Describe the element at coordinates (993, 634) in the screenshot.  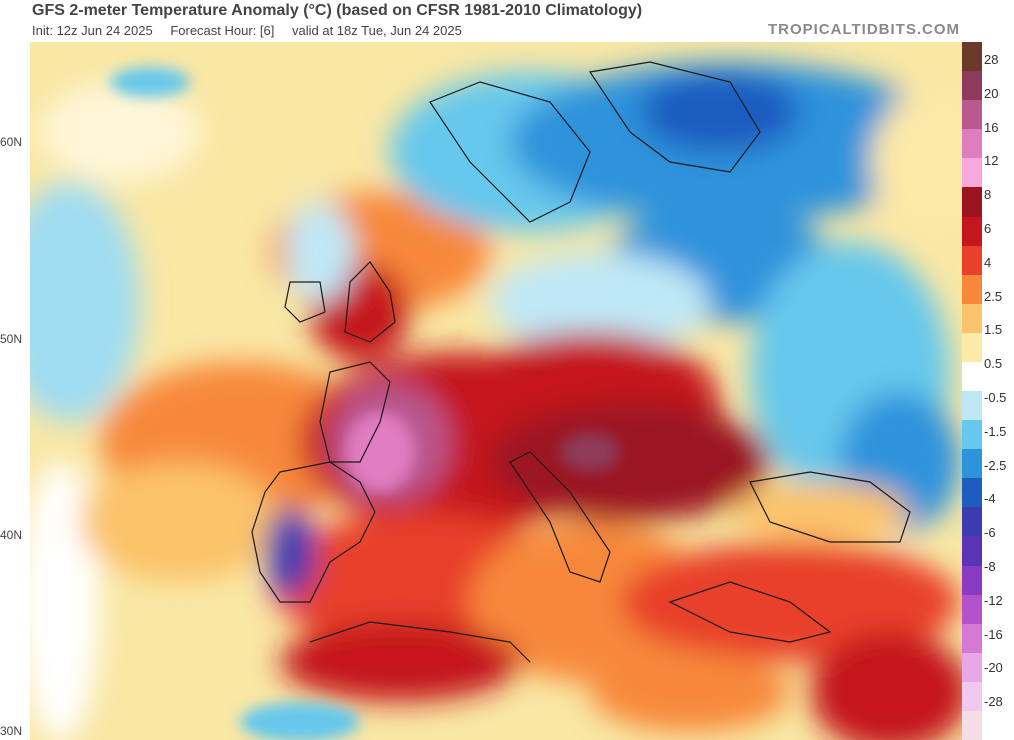
I see `legend-tick-label: -16` at that location.